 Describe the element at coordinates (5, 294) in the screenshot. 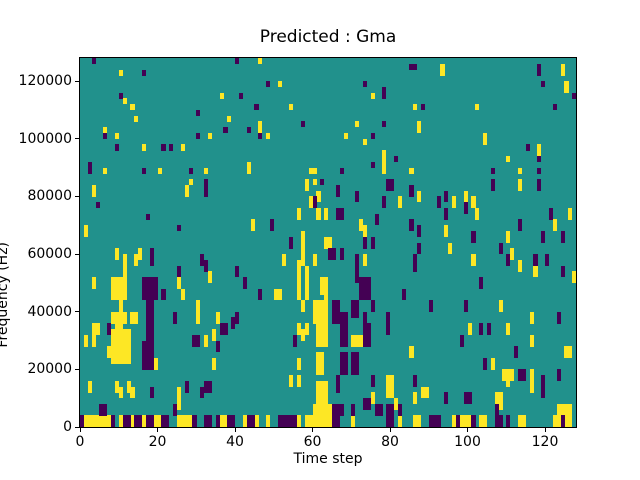

I see `y-axis-label-text: Frequency (Hz)` at that location.